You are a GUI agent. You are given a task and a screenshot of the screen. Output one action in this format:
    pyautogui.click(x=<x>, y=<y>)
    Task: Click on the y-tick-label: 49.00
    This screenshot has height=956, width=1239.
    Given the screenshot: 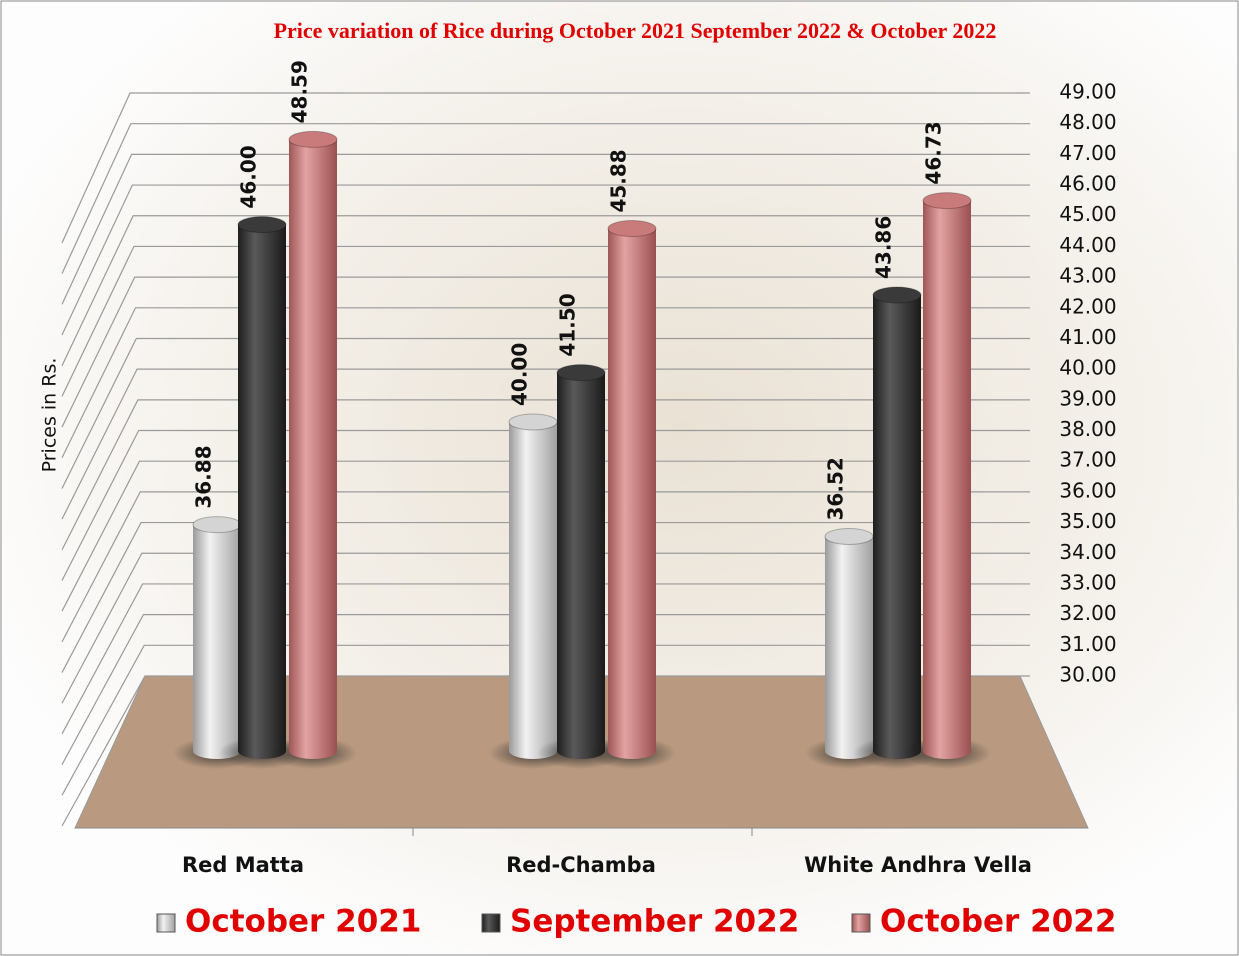 What is the action you would take?
    pyautogui.click(x=1087, y=92)
    